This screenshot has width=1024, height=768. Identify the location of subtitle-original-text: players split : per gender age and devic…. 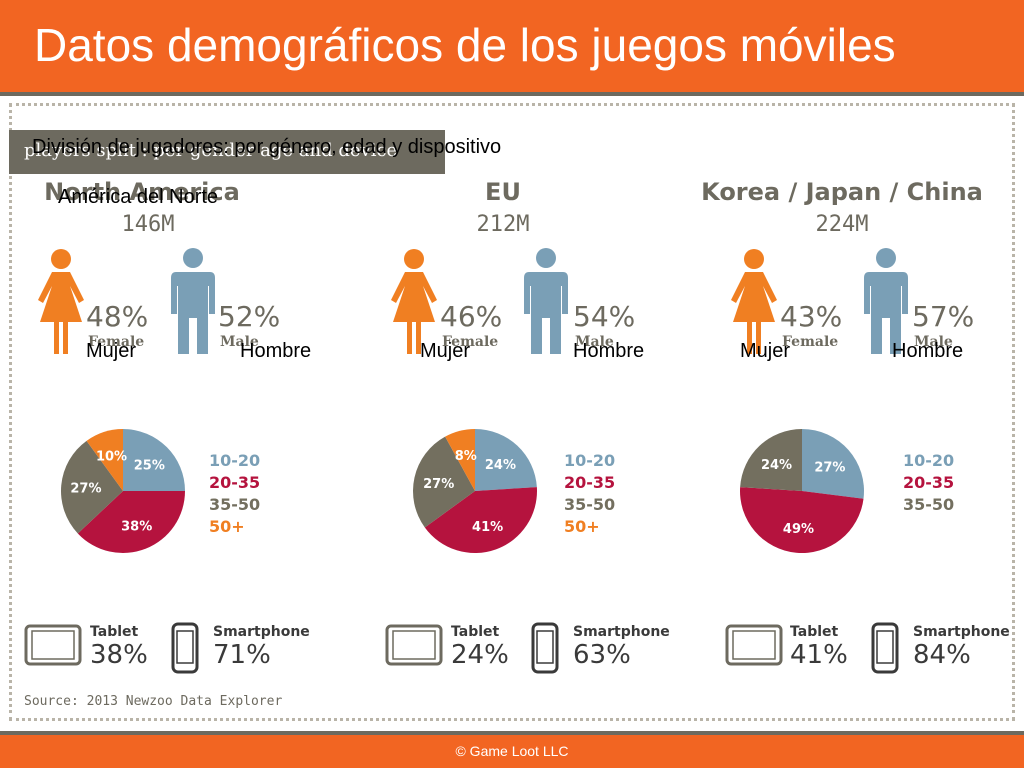
(211, 150).